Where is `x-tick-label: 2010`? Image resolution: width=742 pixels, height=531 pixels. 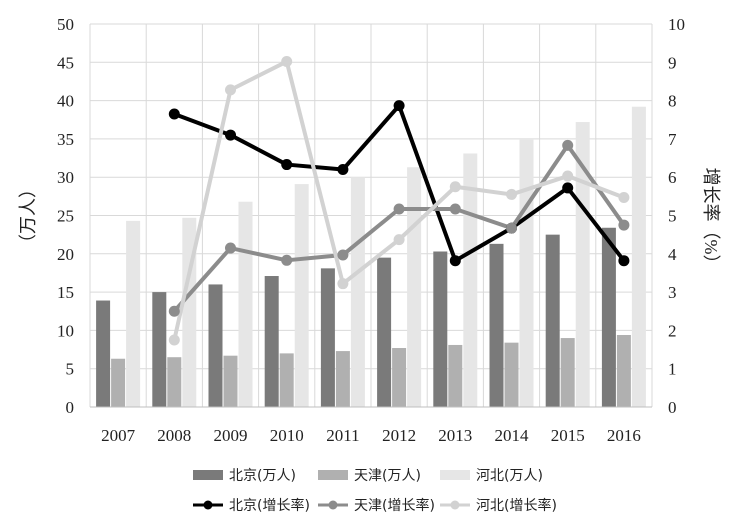 x-tick-label: 2010 is located at coordinates (287, 435).